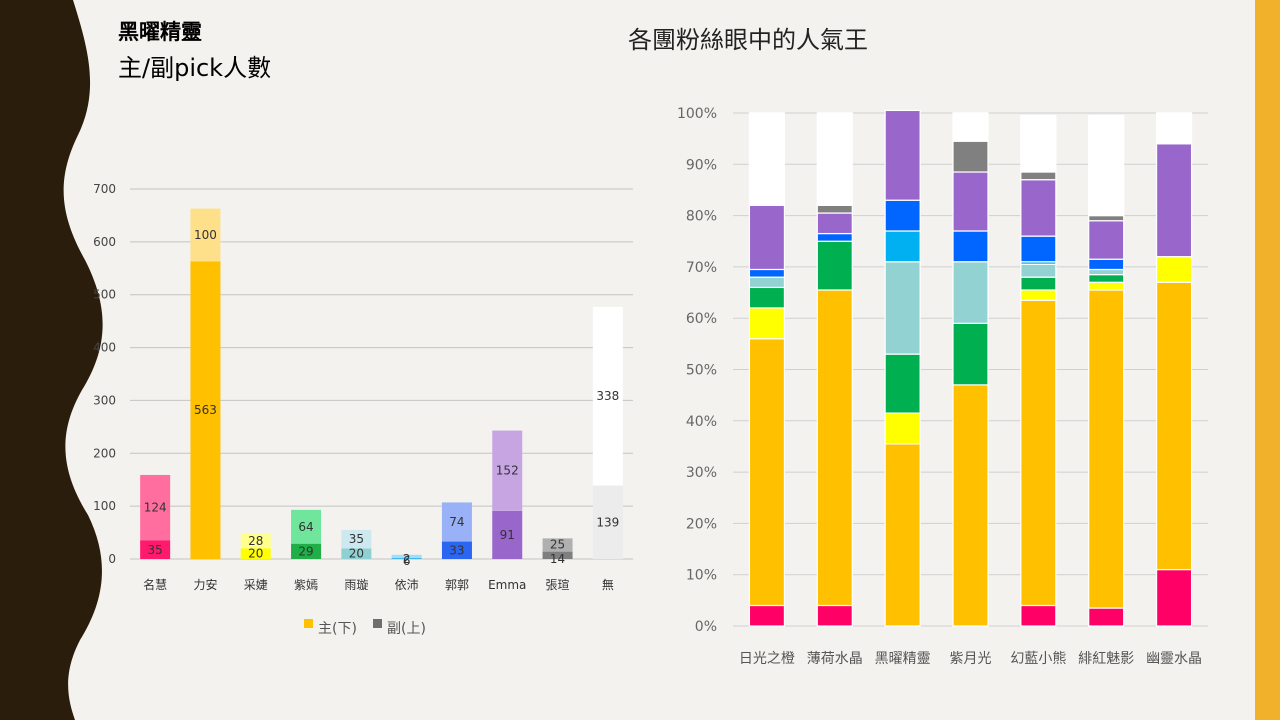  I want to click on data-label-main: 139, so click(607, 522).